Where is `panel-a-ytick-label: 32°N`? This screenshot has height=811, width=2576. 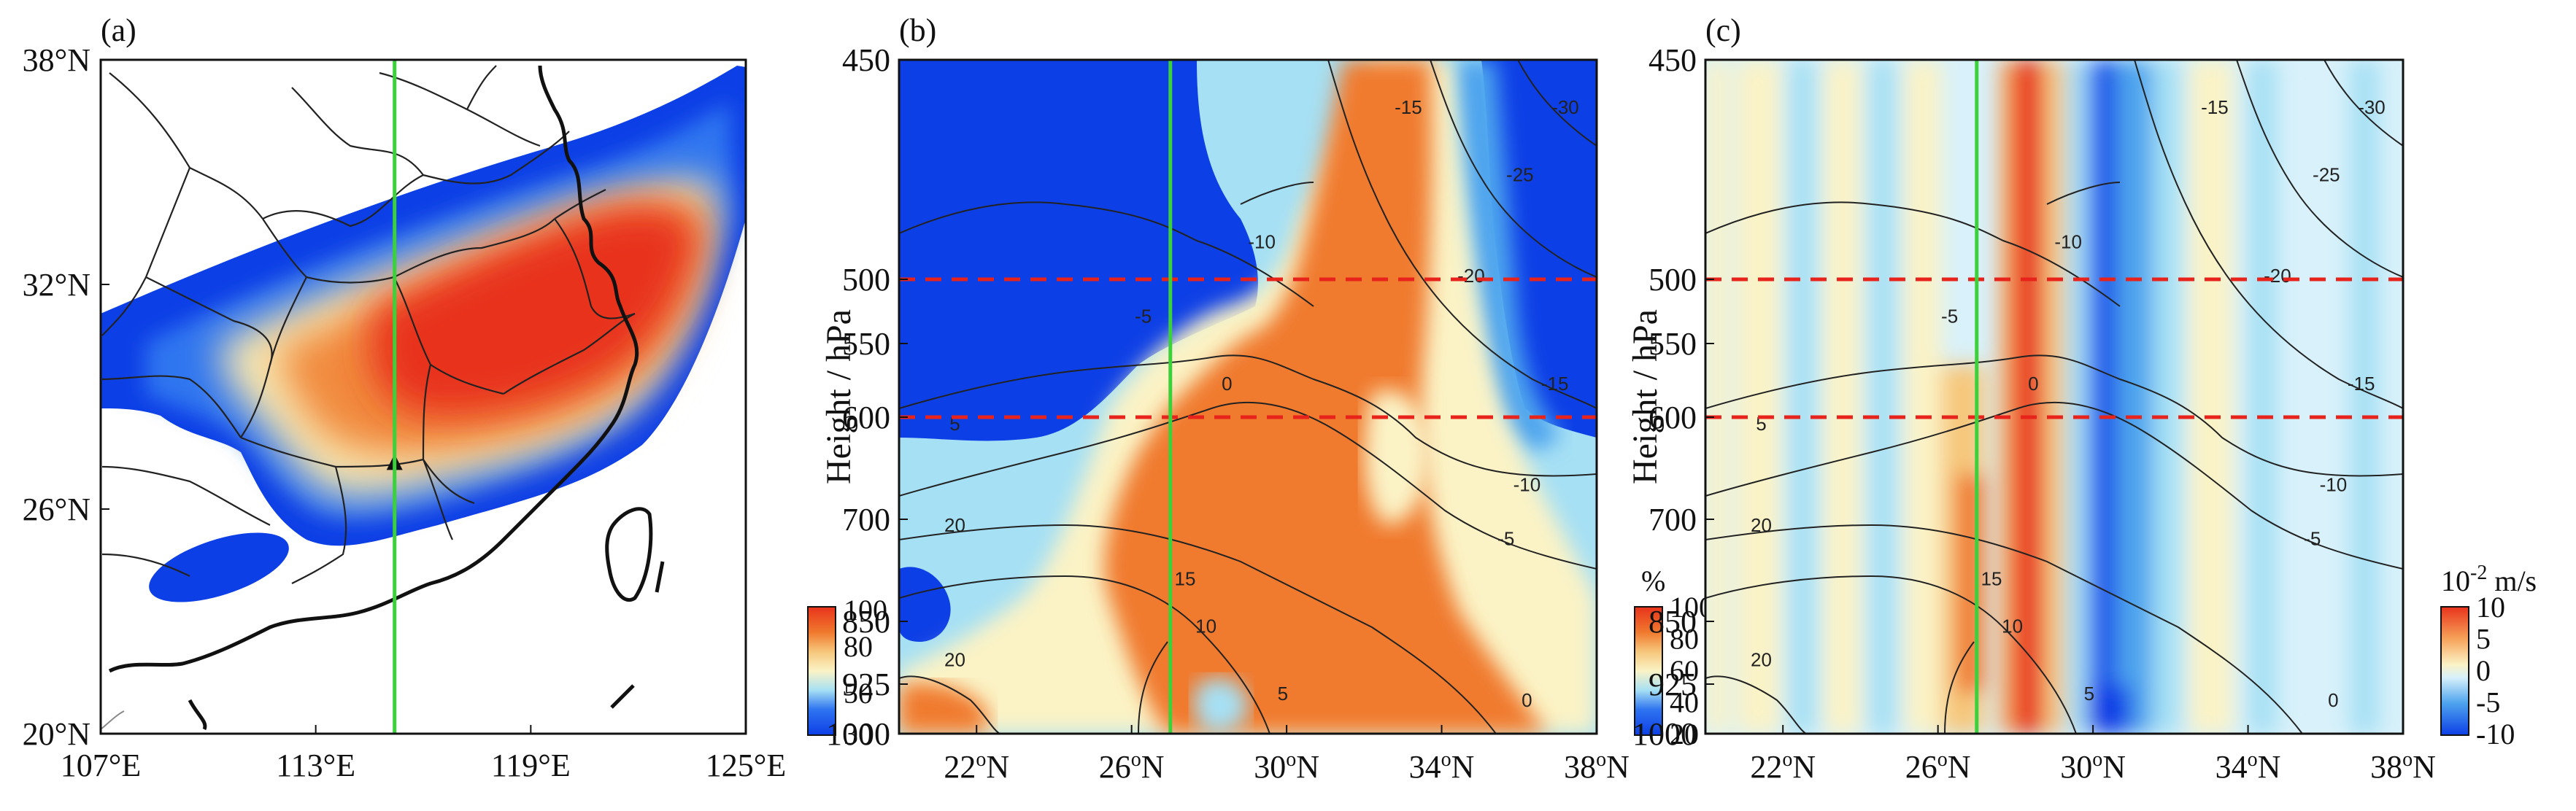 panel-a-ytick-label: 32°N is located at coordinates (56, 285).